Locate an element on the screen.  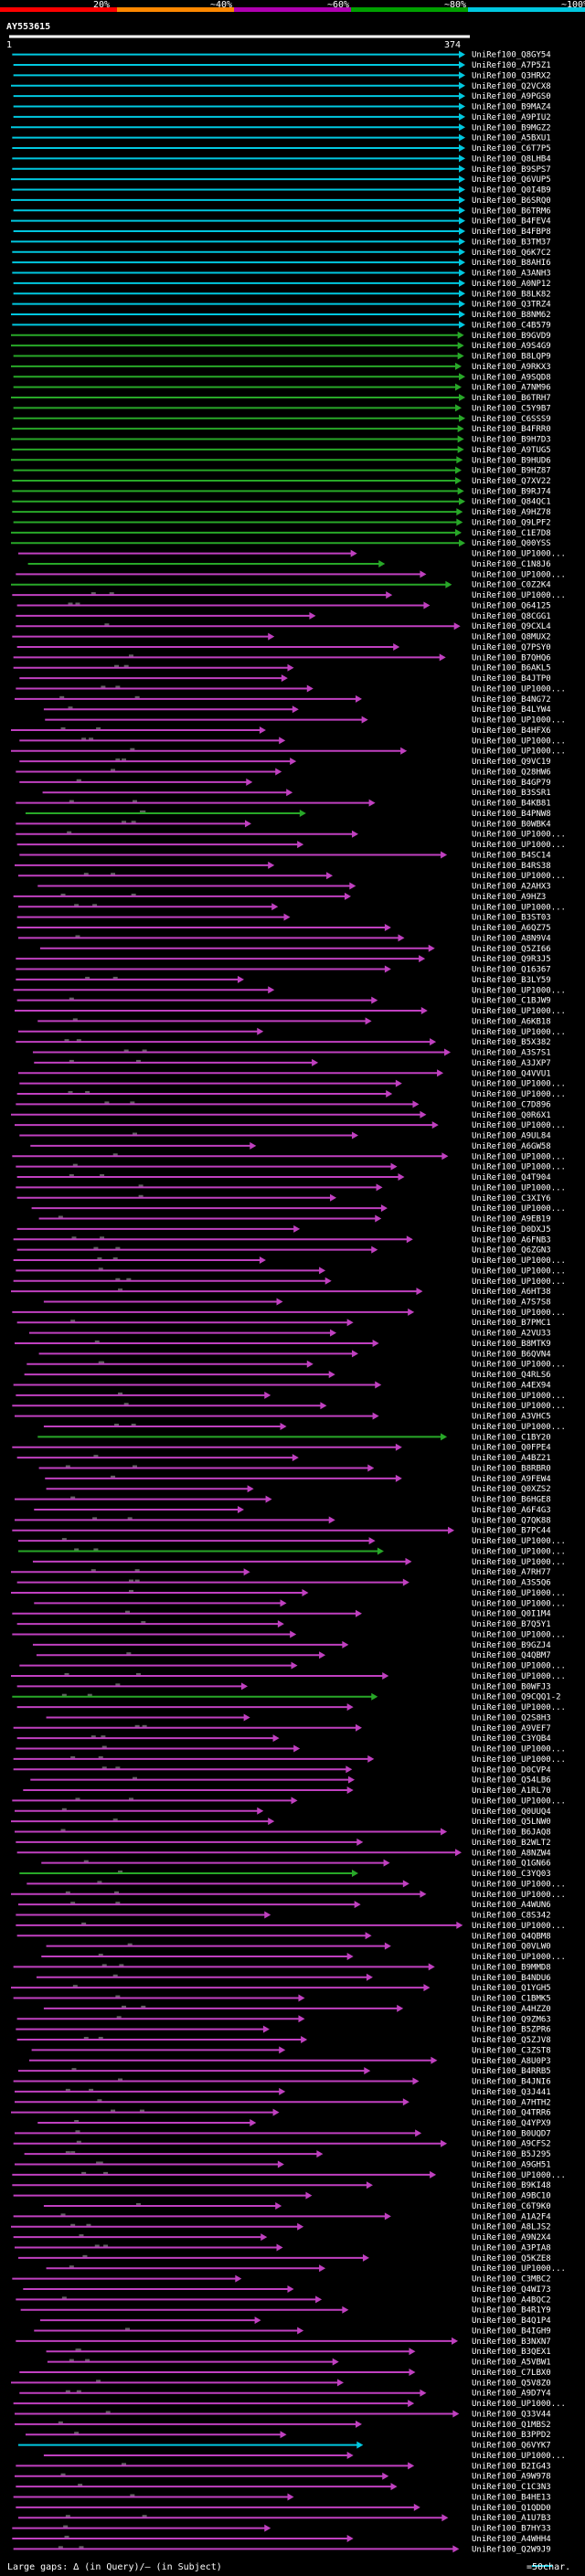
hit-label: UniRef100_A8U0P3 is located at coordinates (512, 2061).